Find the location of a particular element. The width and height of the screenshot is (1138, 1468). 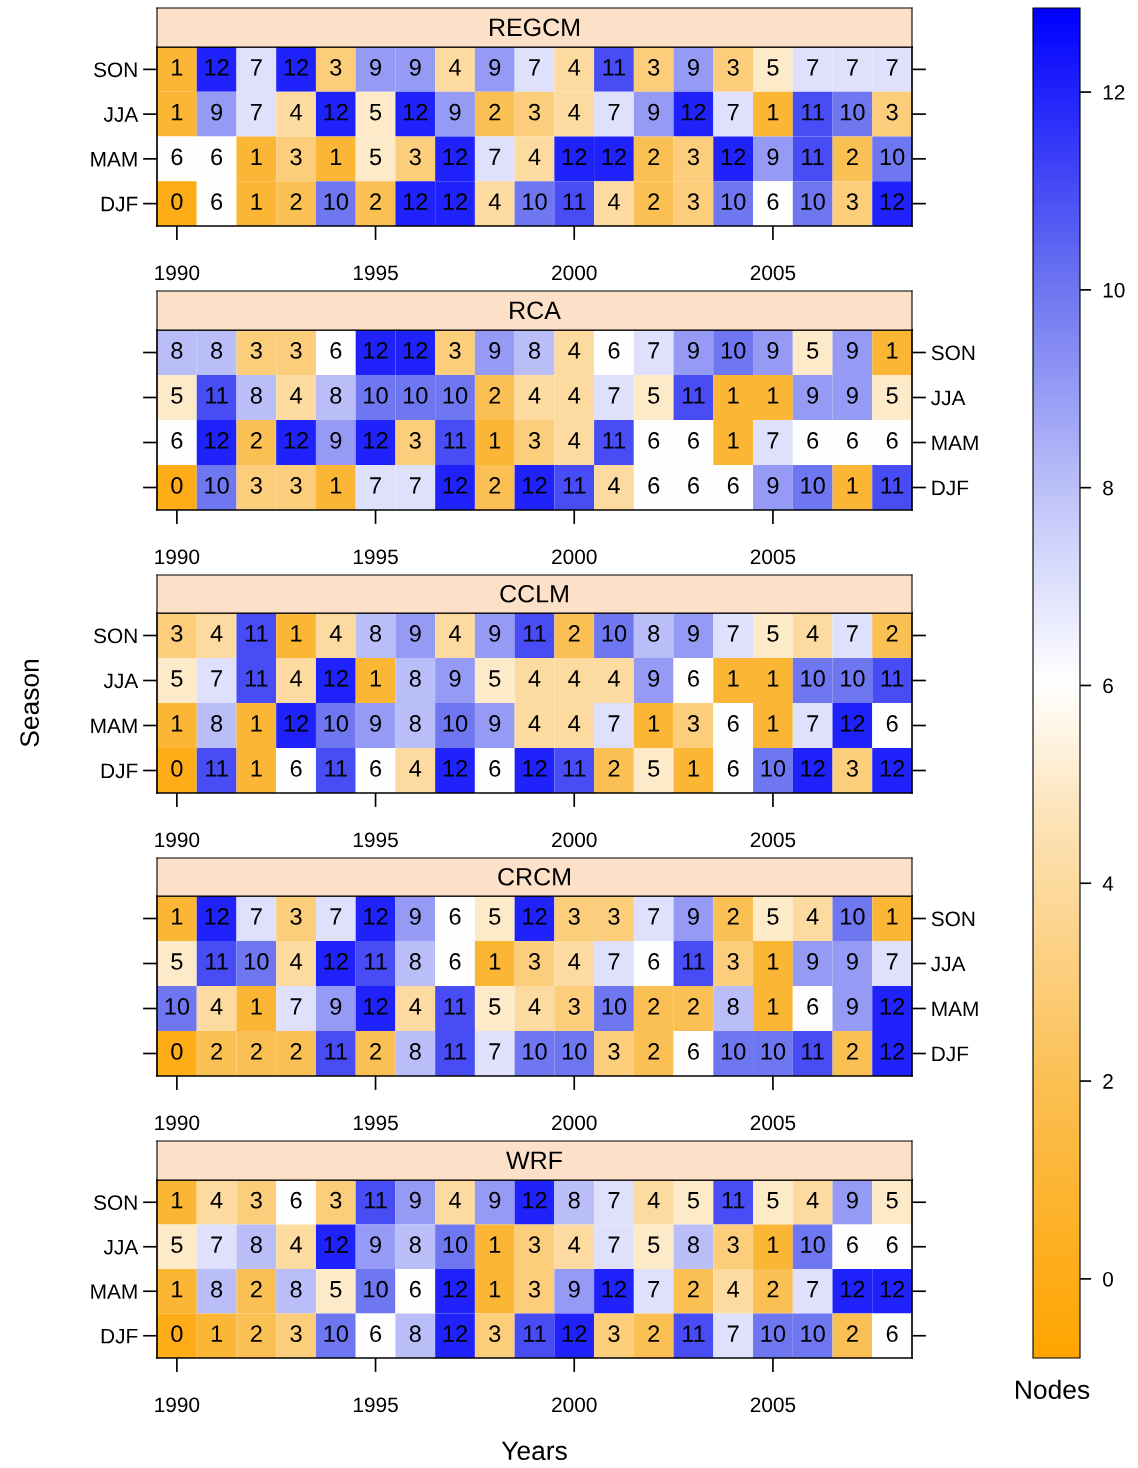

y-tick-label: SON is located at coordinates (115, 1202).